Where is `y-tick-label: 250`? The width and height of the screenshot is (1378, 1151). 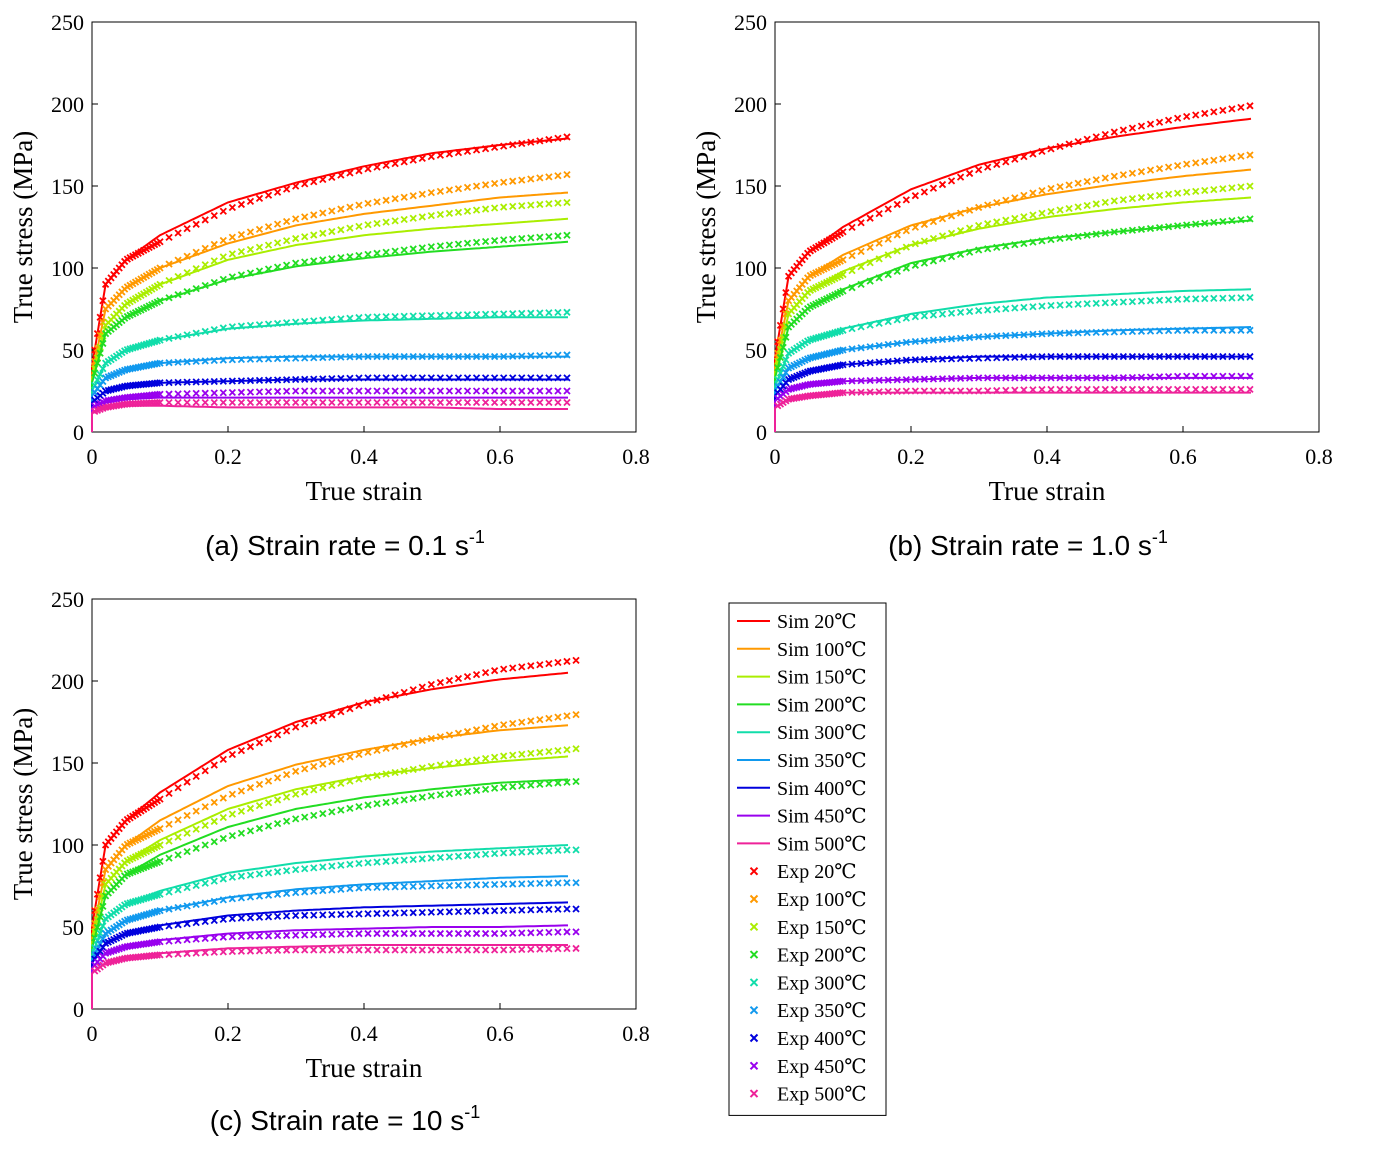
y-tick-label: 250 is located at coordinates (67, 599).